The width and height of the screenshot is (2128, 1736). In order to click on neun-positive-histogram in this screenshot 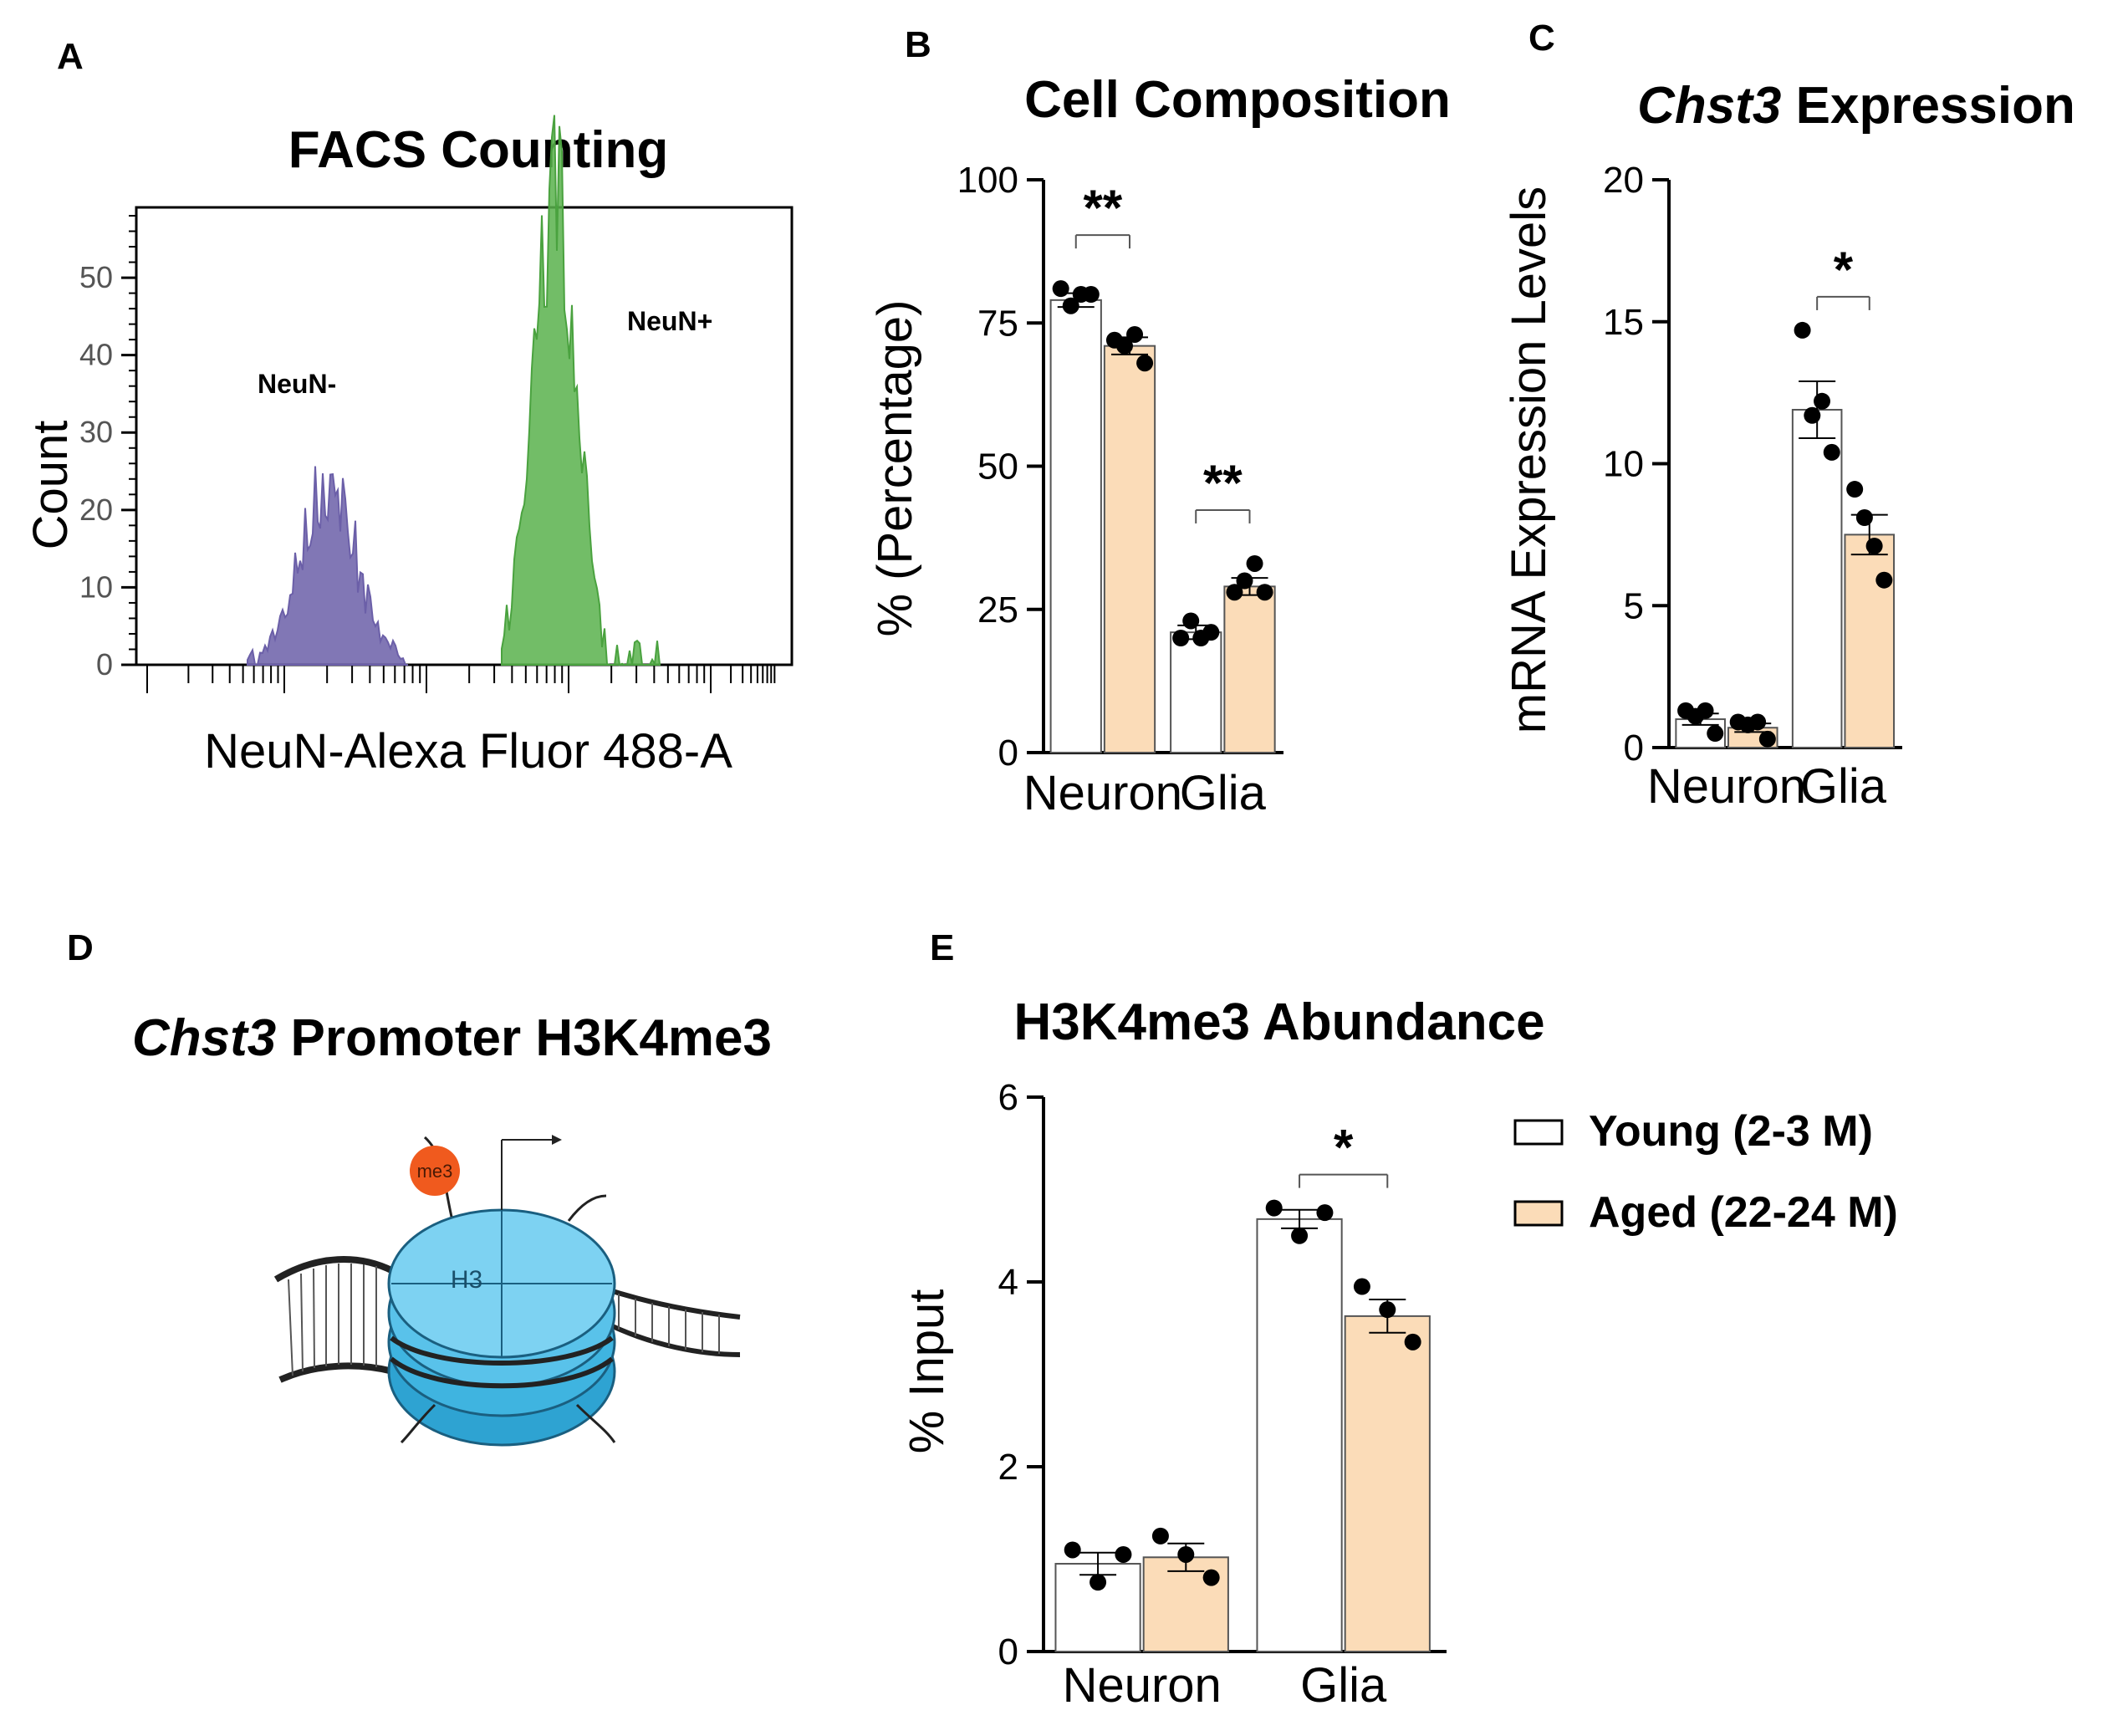, I will do `click(581, 391)`.